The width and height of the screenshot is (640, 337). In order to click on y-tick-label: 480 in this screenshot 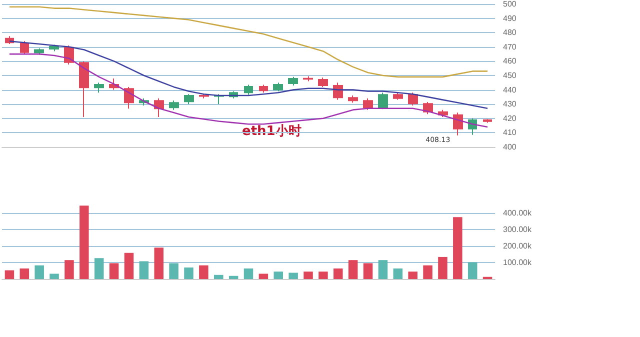, I will do `click(510, 33)`.